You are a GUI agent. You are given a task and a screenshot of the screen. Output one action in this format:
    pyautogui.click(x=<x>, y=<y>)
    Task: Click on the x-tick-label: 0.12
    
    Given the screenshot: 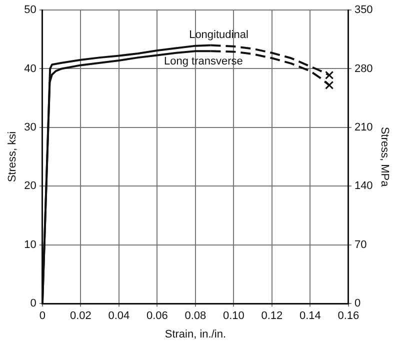 What is the action you would take?
    pyautogui.click(x=272, y=316)
    